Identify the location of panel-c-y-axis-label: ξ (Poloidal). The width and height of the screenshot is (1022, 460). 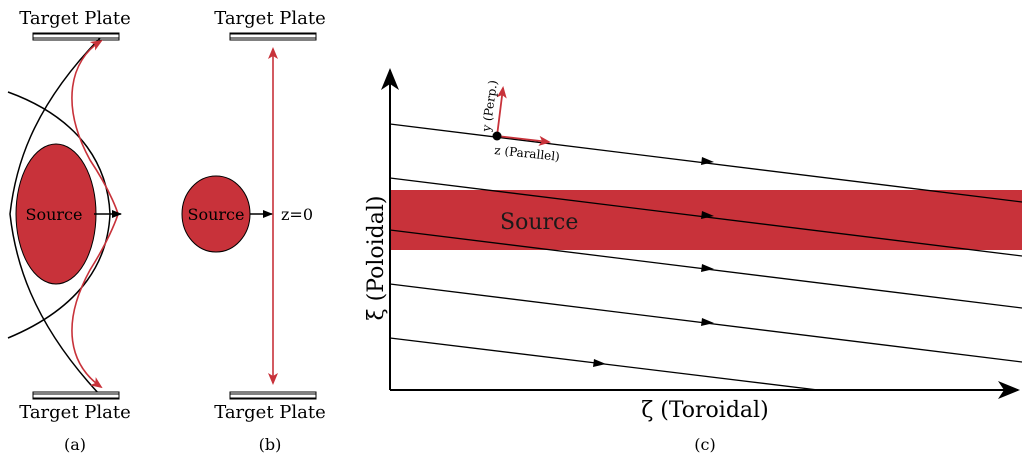
(376, 258).